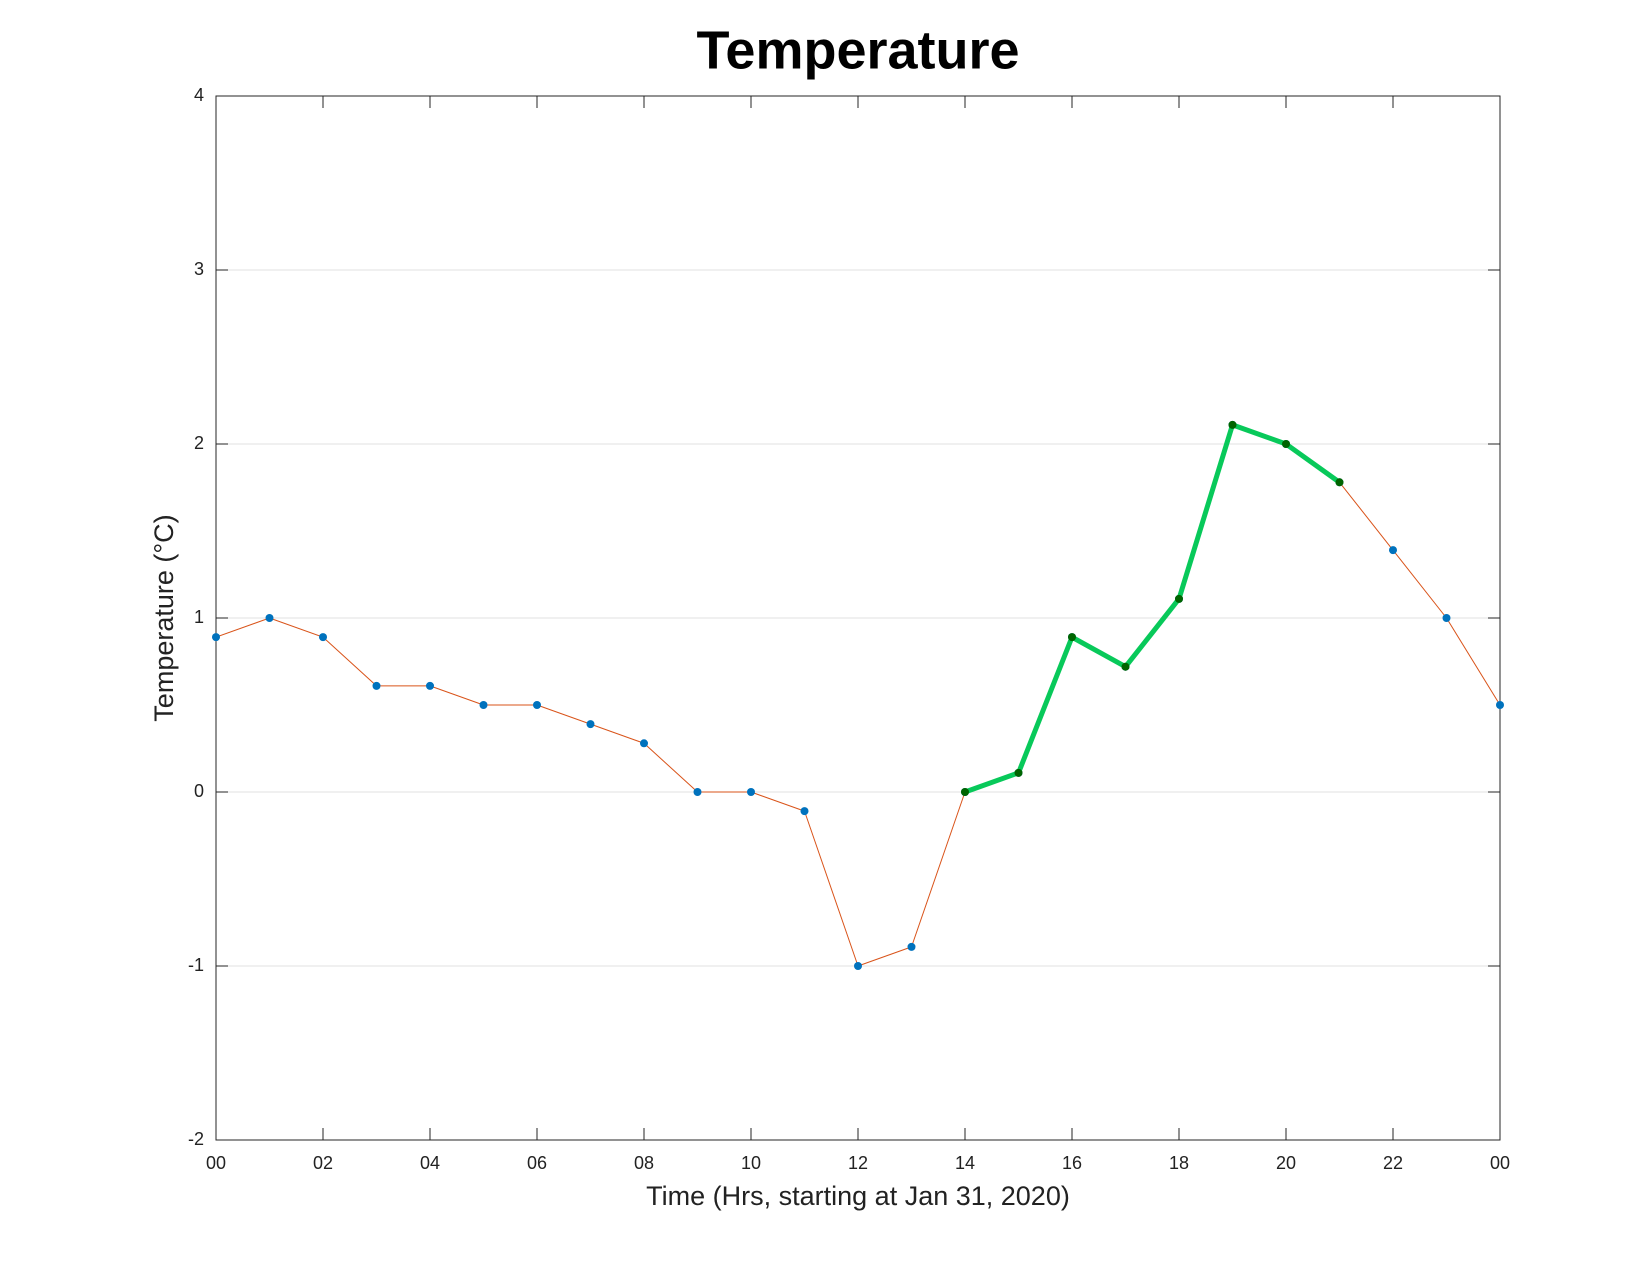 This screenshot has width=1650, height=1275. What do you see at coordinates (537, 1163) in the screenshot?
I see `x-tick-label: 06` at bounding box center [537, 1163].